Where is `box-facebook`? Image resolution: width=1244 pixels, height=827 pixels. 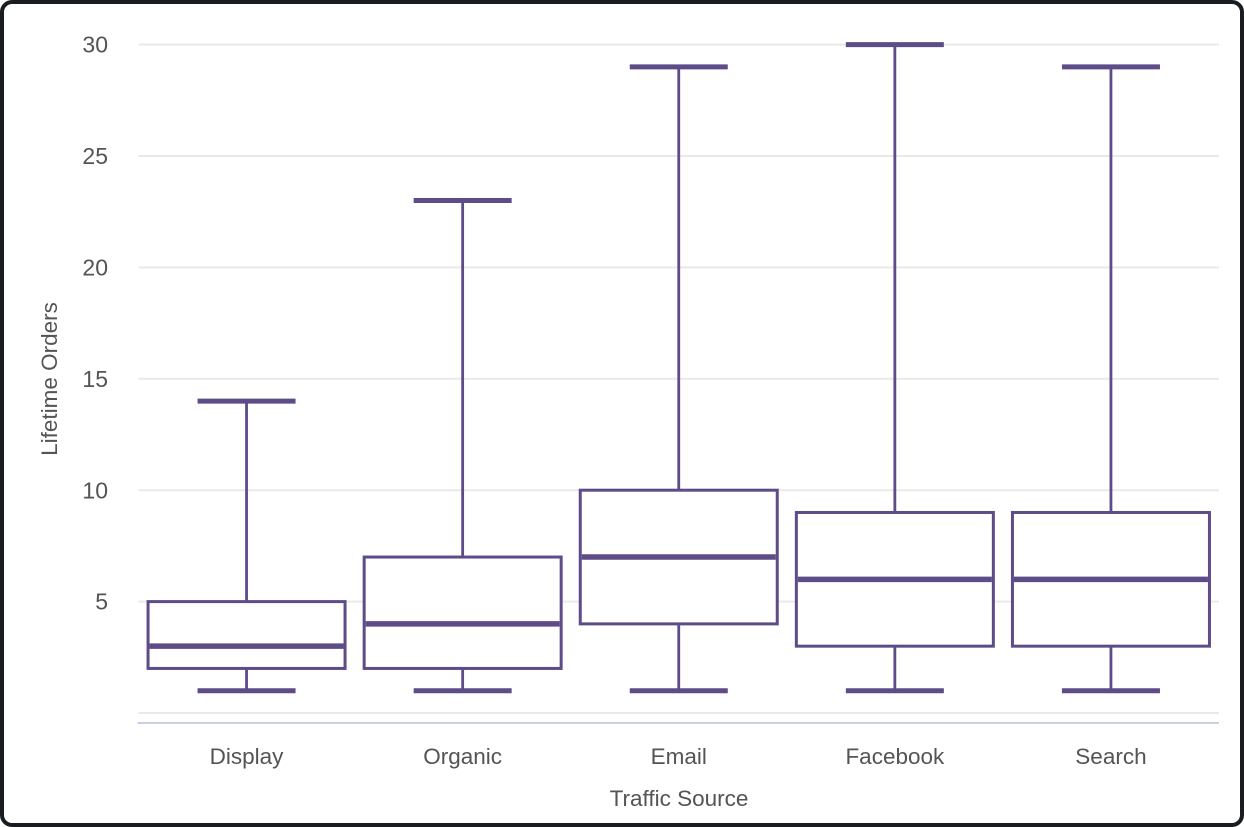 box-facebook is located at coordinates (894, 368).